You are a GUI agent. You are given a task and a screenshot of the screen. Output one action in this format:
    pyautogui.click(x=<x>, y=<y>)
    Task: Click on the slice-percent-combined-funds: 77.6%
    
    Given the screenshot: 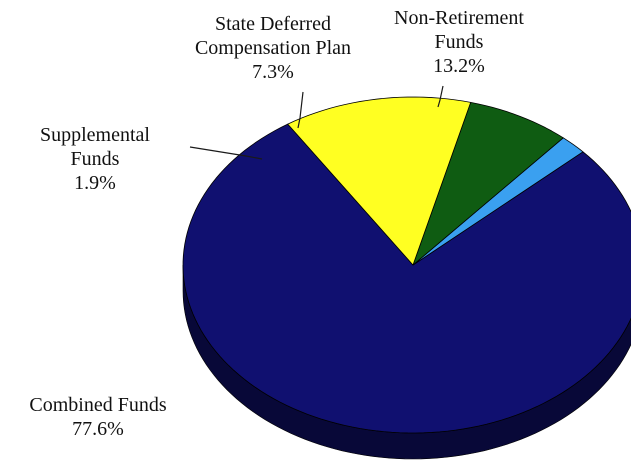 What is the action you would take?
    pyautogui.click(x=98, y=429)
    